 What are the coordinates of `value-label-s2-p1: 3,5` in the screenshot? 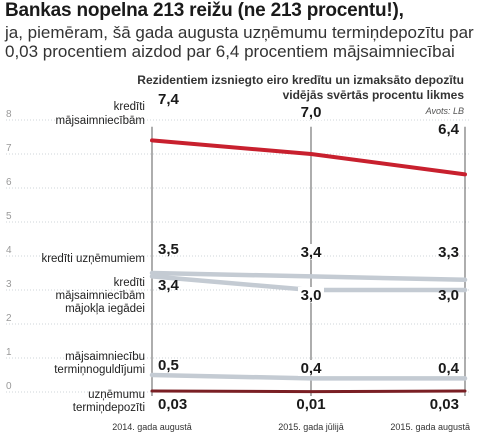 It's located at (168, 249).